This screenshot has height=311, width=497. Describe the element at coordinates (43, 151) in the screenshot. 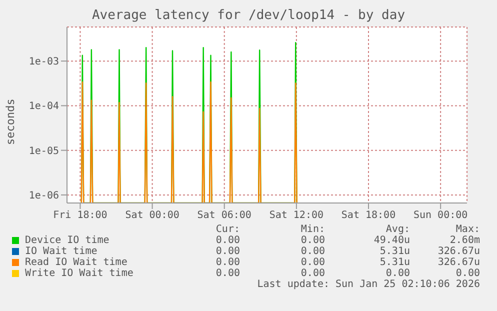

I see `y-tick-label: 1e-05` at that location.